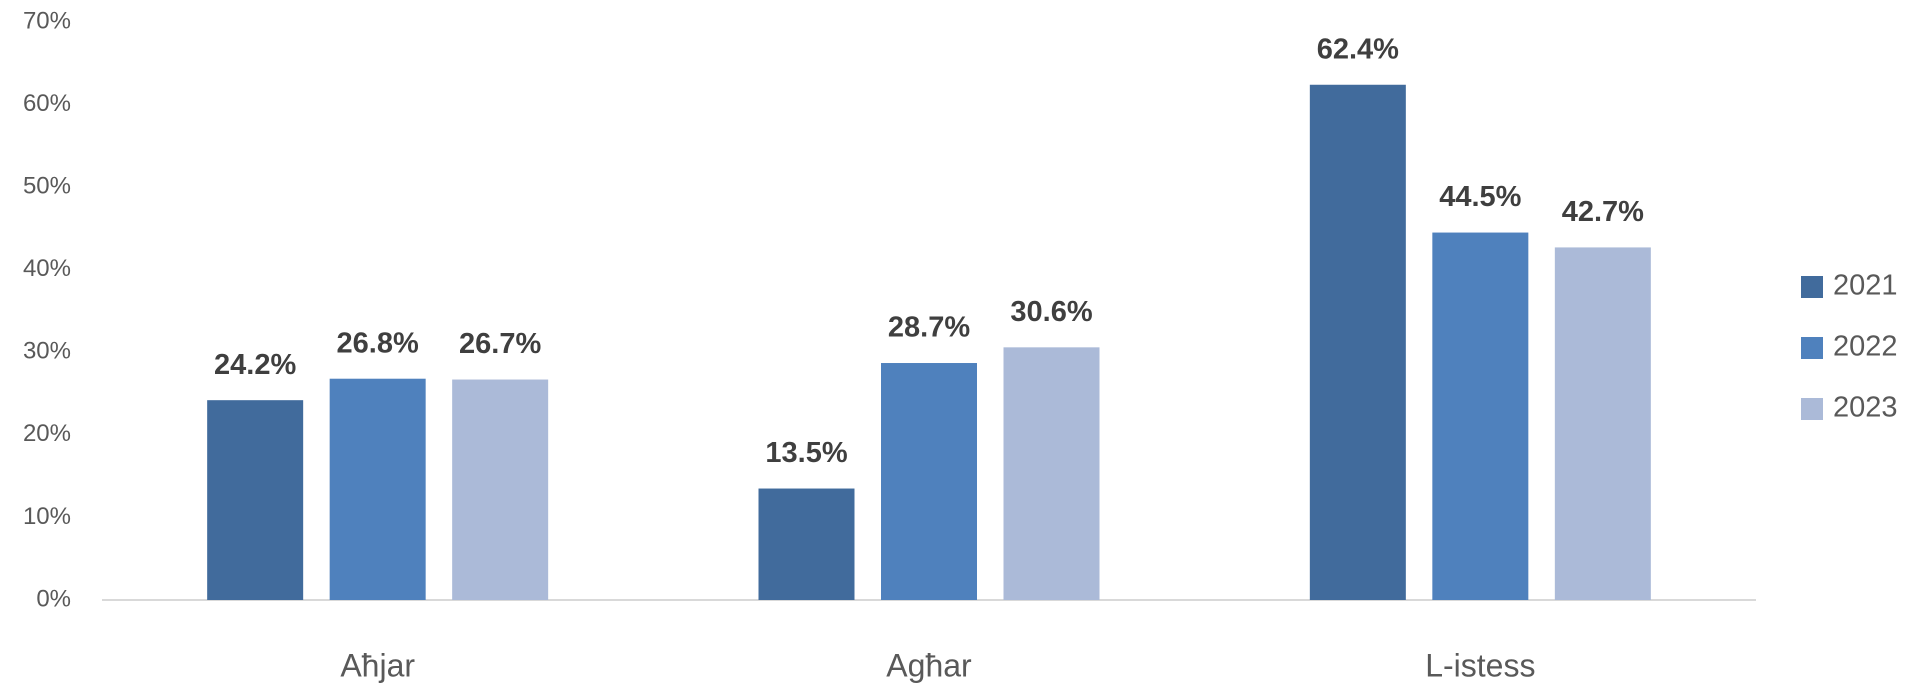 The height and width of the screenshot is (689, 1921). Describe the element at coordinates (1051, 312) in the screenshot. I see `data-label: 30.6%` at that location.